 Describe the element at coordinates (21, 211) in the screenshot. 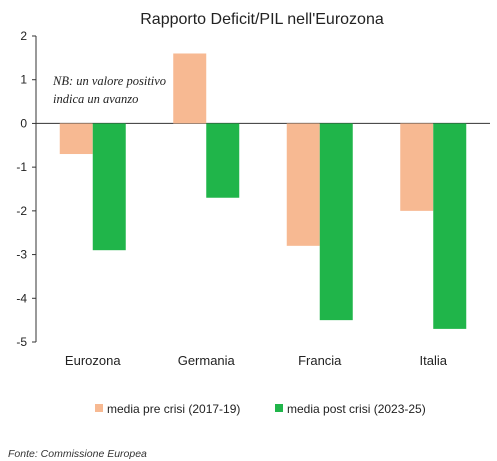

I see `y-tick-label: -2` at that location.